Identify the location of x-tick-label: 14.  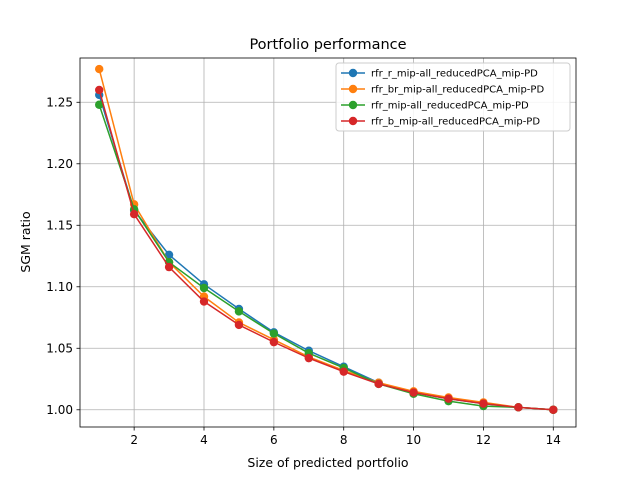
(553, 440).